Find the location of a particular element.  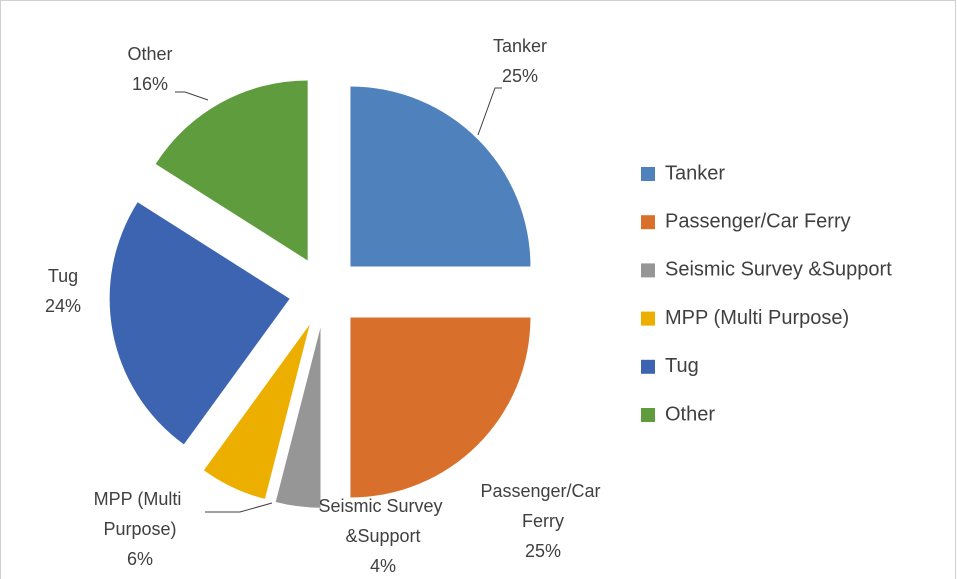

legend-label: MPP (Multi Purpose) is located at coordinates (757, 318).